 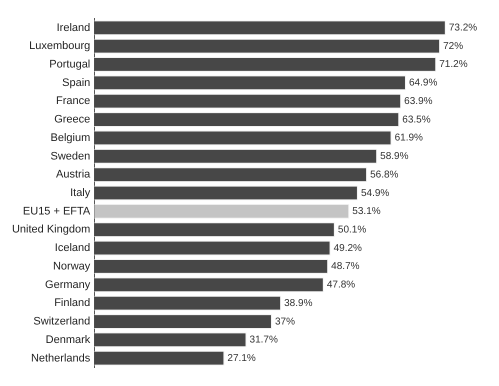 I want to click on data-label: 49.2%, so click(x=348, y=248).